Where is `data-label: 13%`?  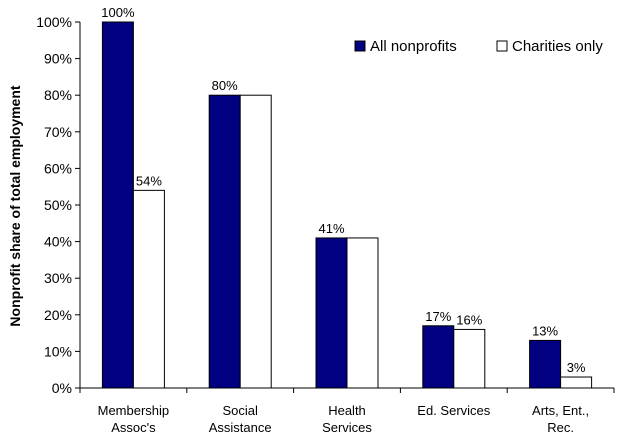 data-label: 13% is located at coordinates (545, 330).